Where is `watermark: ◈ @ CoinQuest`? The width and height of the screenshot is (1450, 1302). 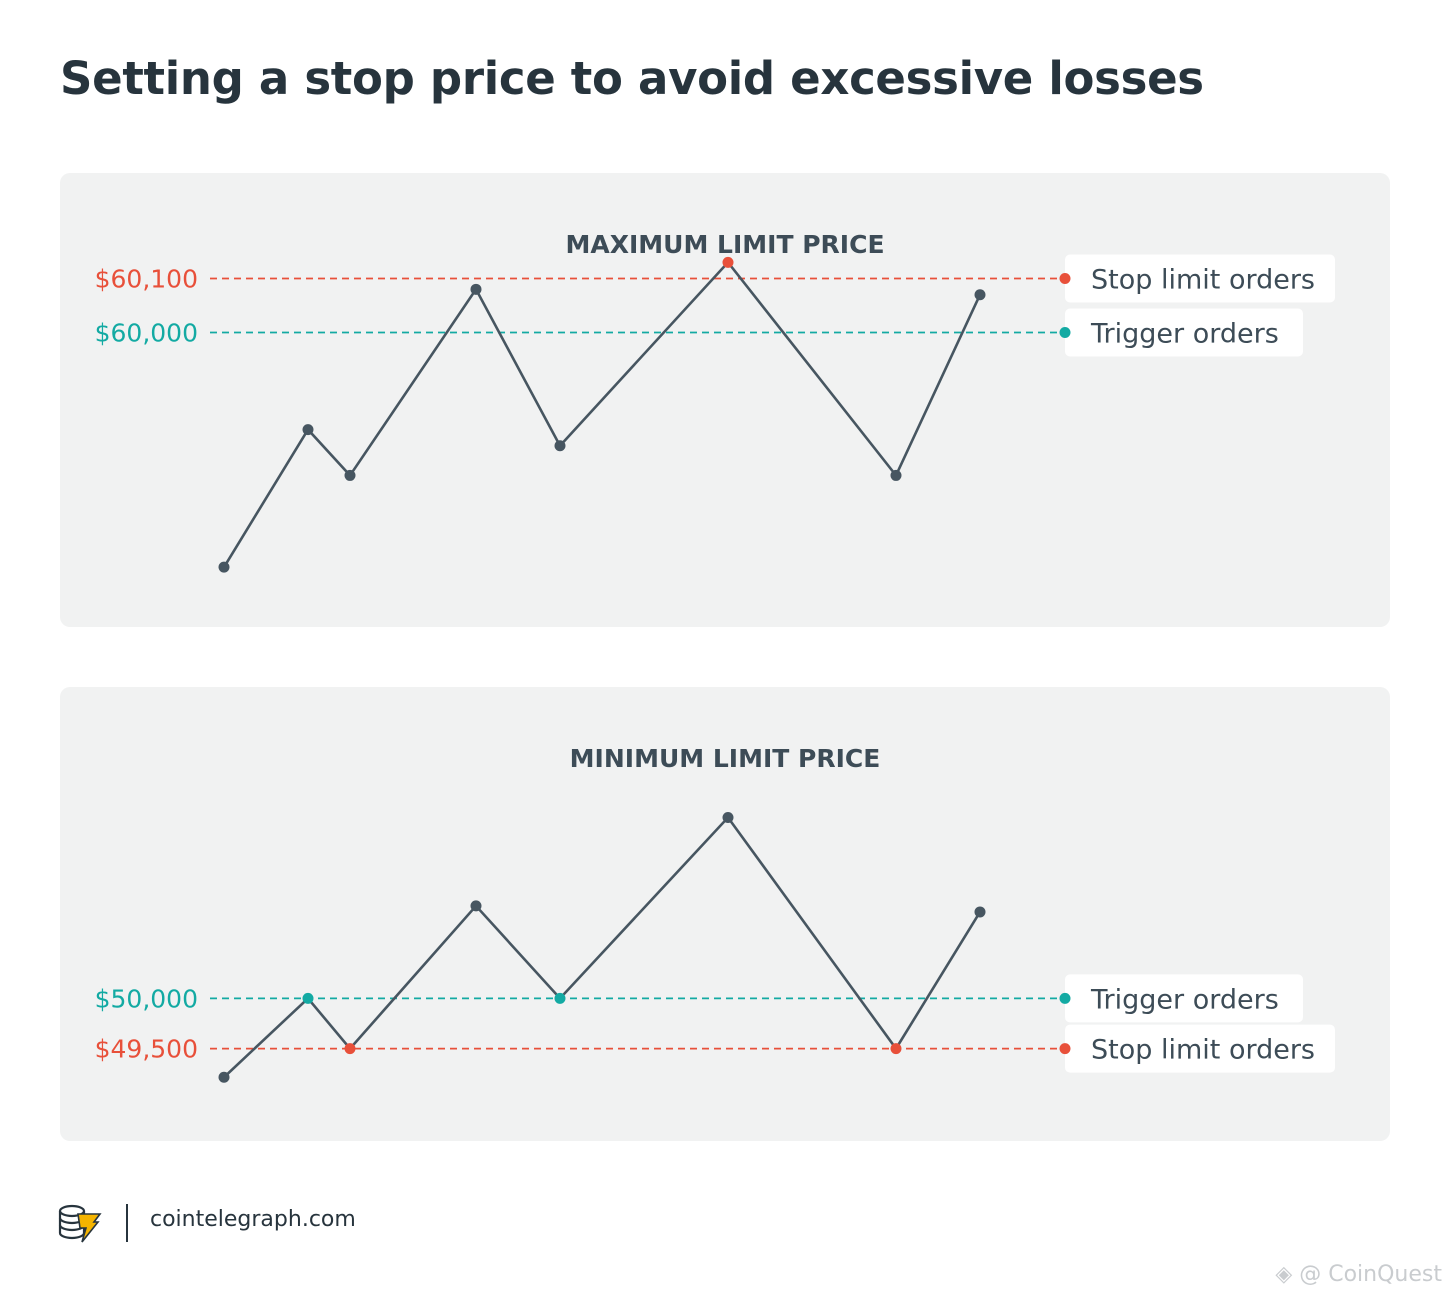
watermark: ◈ @ CoinQuest is located at coordinates (1358, 1274).